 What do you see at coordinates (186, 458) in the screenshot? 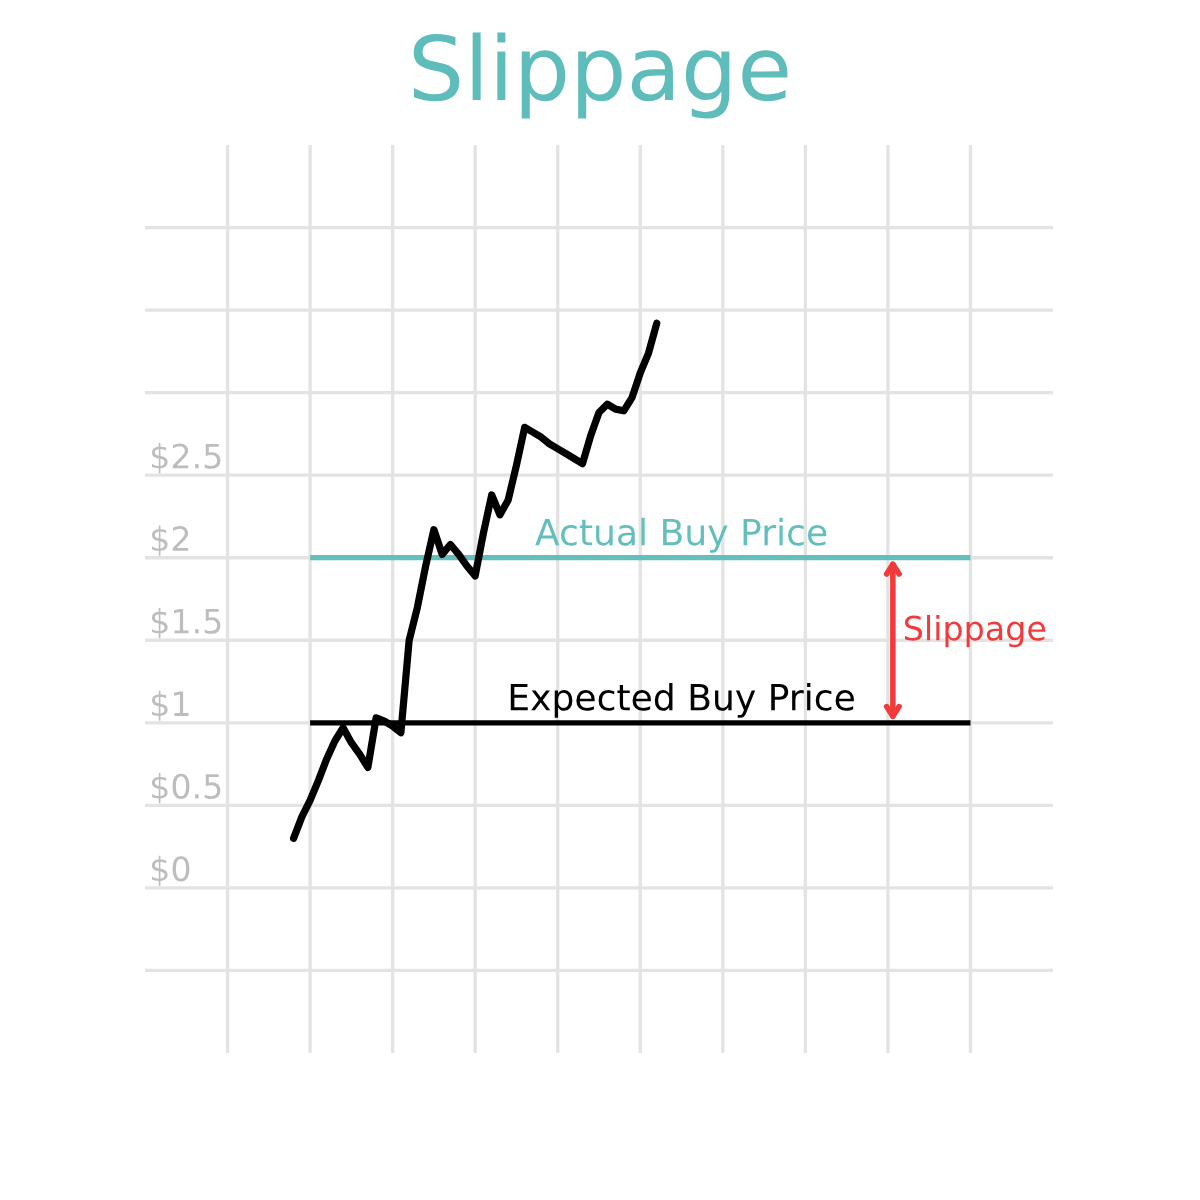
I see `y-tick-label: $2.5` at bounding box center [186, 458].